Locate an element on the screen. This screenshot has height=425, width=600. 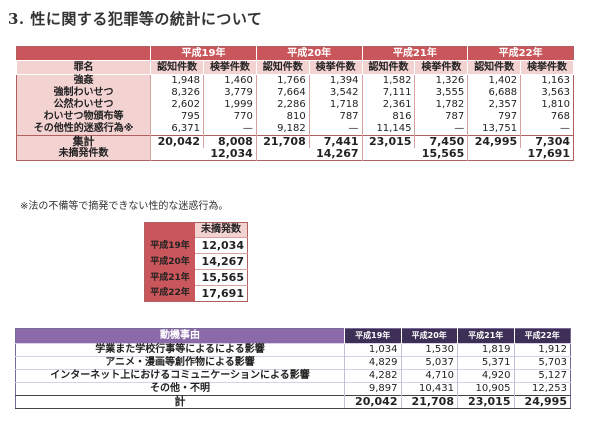
table-row: 平成22年 17,691 is located at coordinates (196, 293).